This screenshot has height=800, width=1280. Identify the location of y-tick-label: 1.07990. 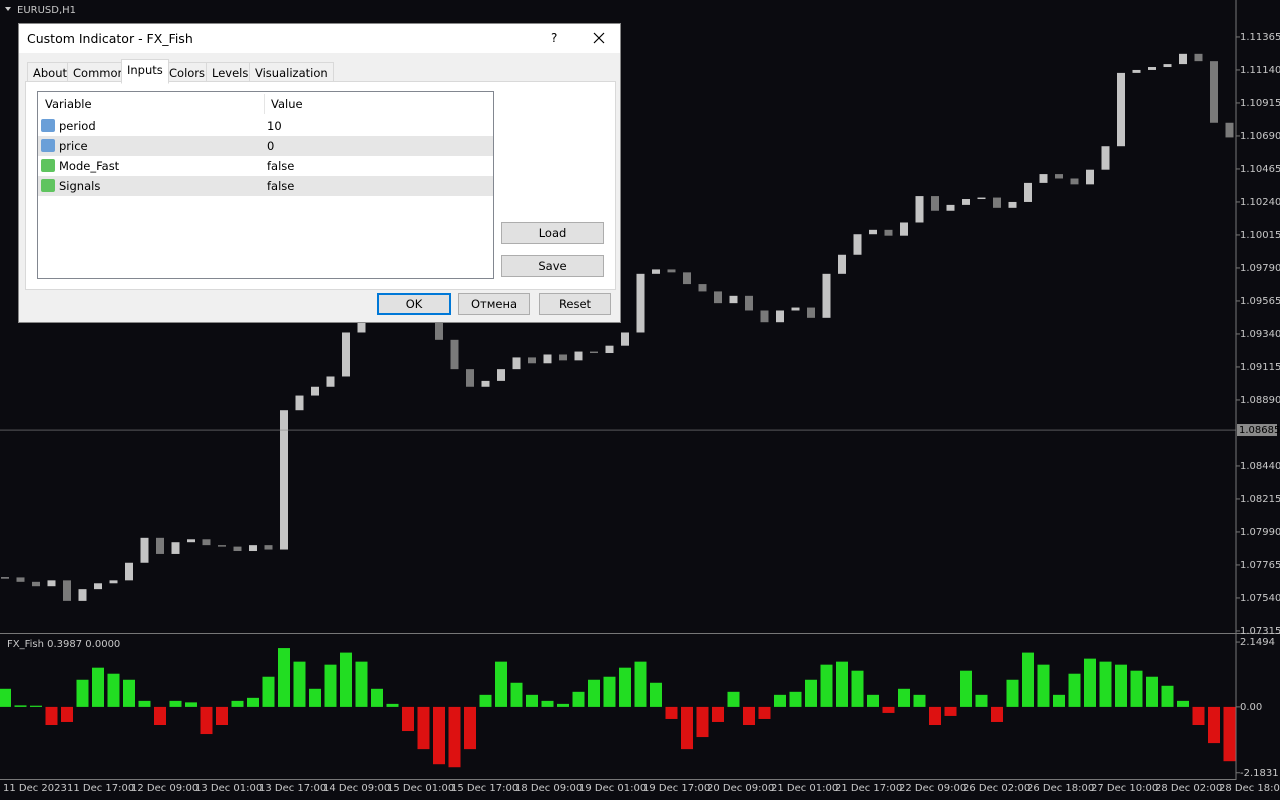
(1260, 532).